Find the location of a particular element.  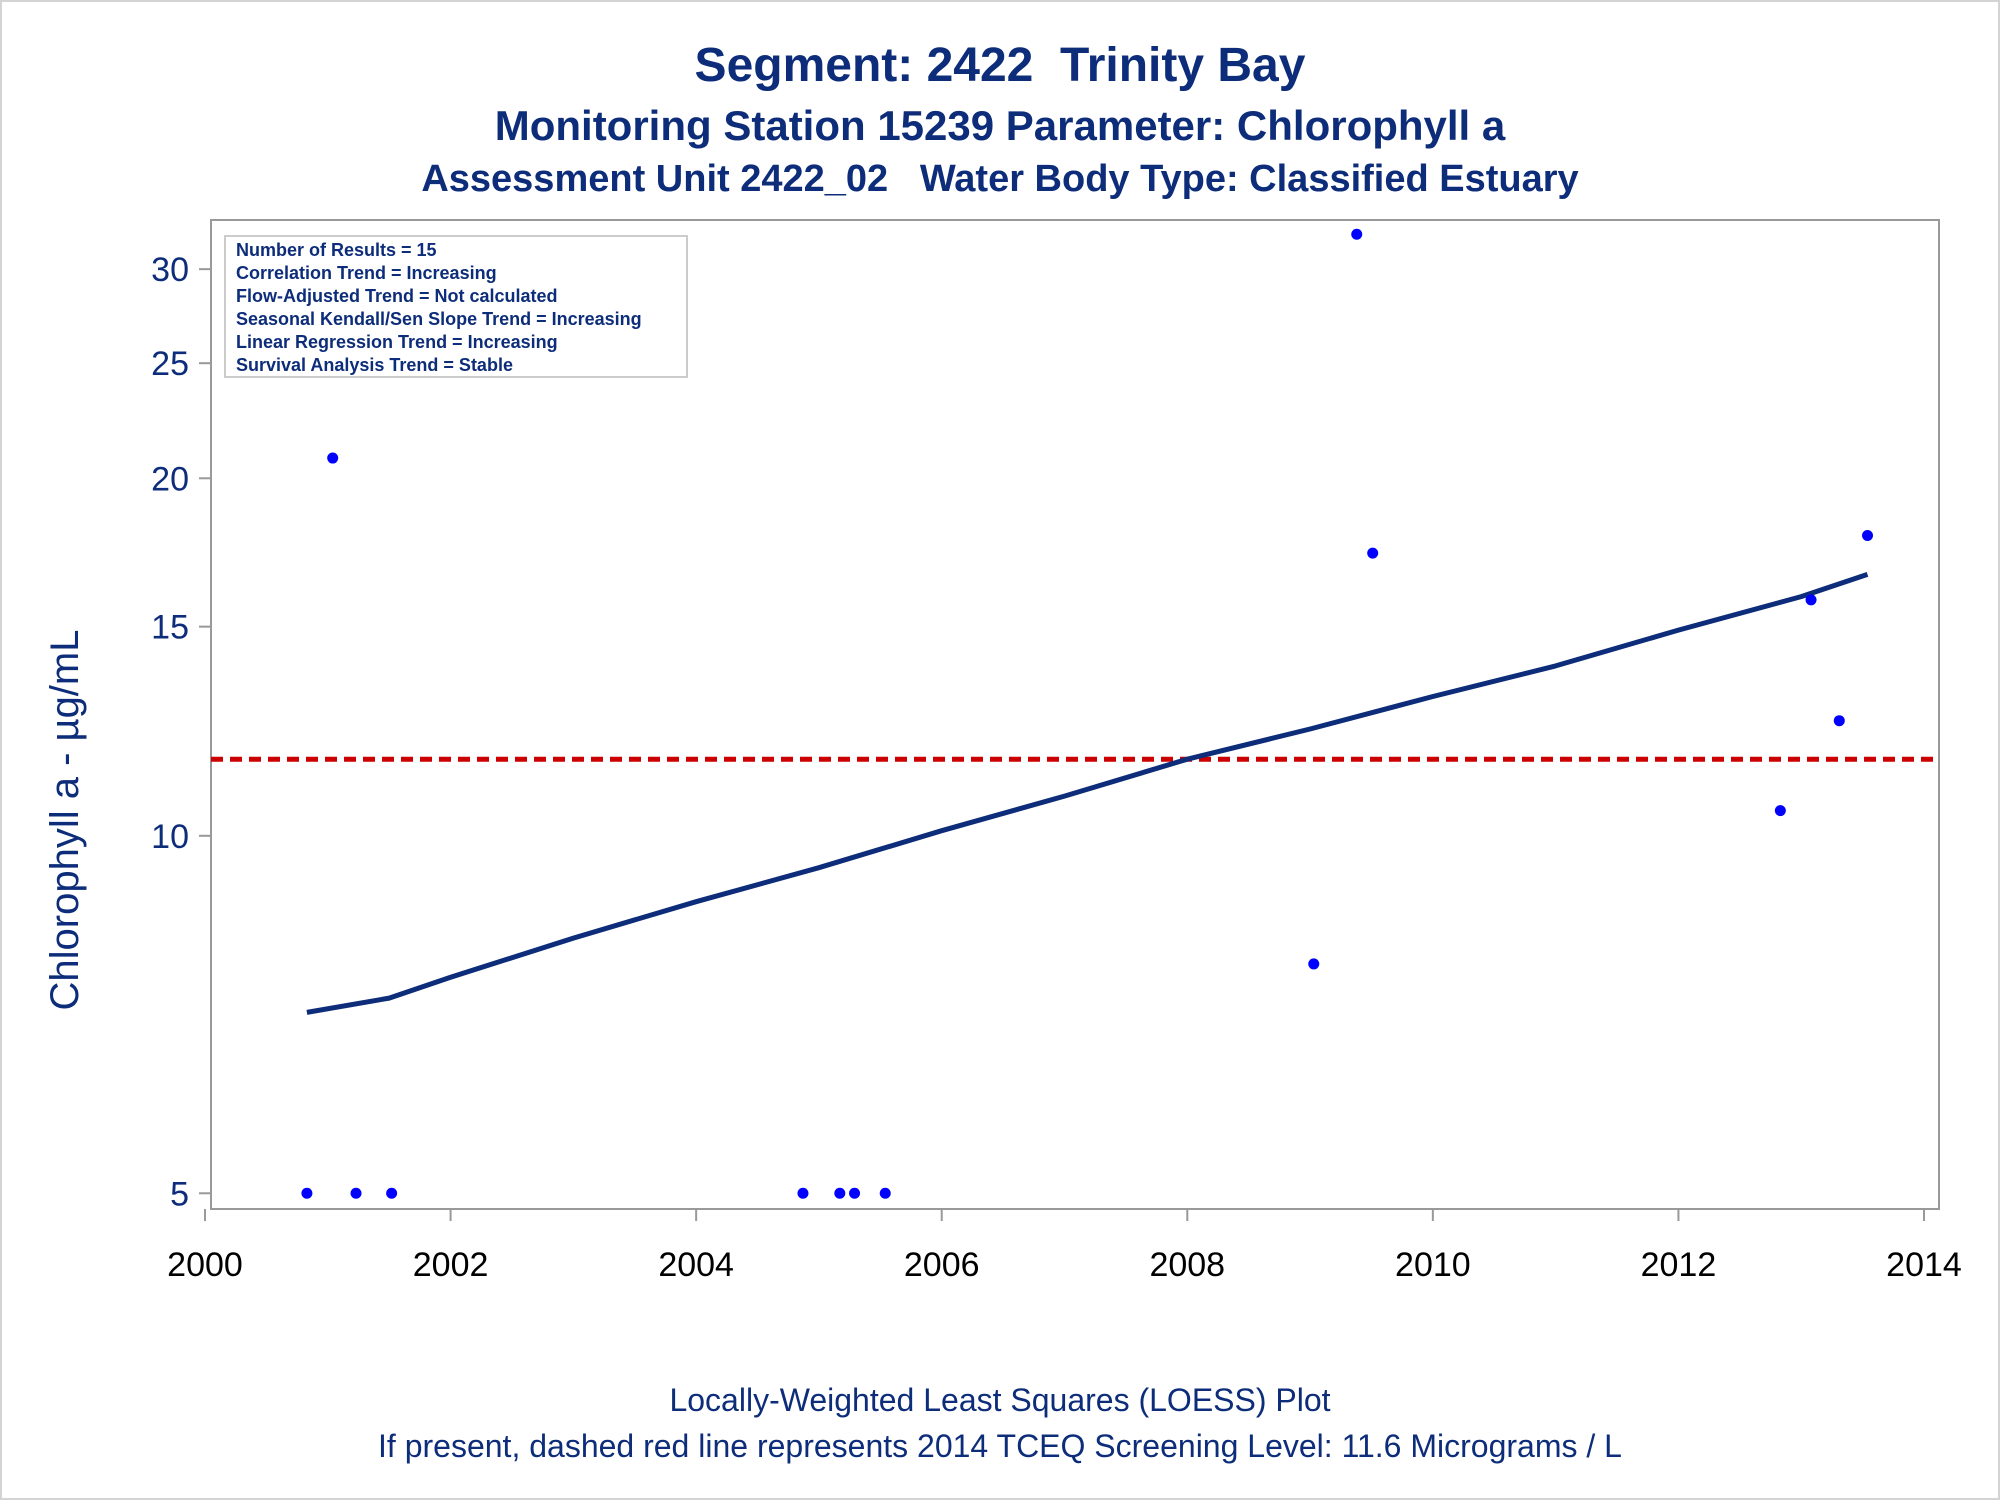

stats-line: Survival Analysis Trend = Stable is located at coordinates (374, 365).